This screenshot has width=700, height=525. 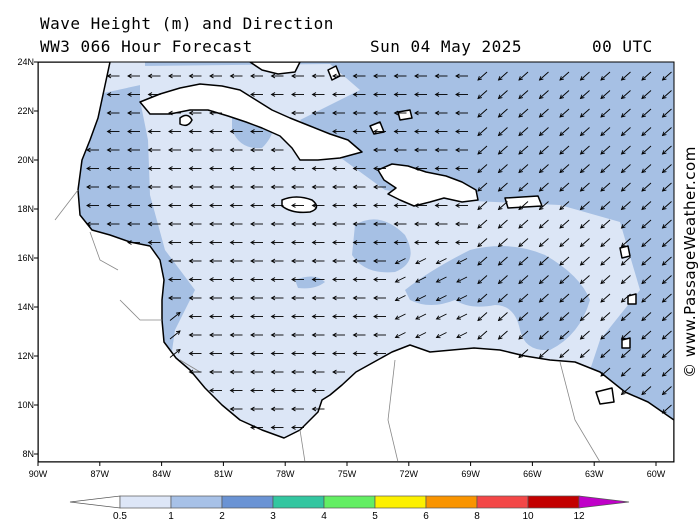 I want to click on hispaniola, so click(x=428, y=185).